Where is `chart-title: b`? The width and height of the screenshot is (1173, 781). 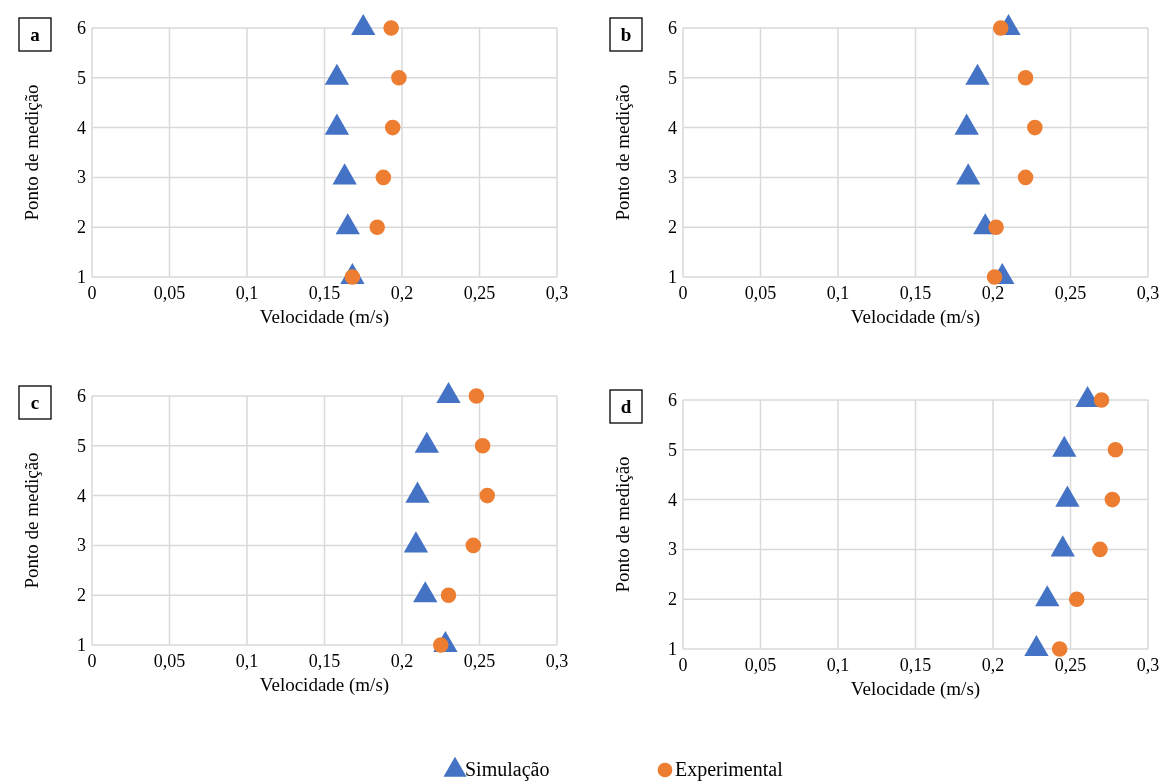 chart-title: b is located at coordinates (626, 34).